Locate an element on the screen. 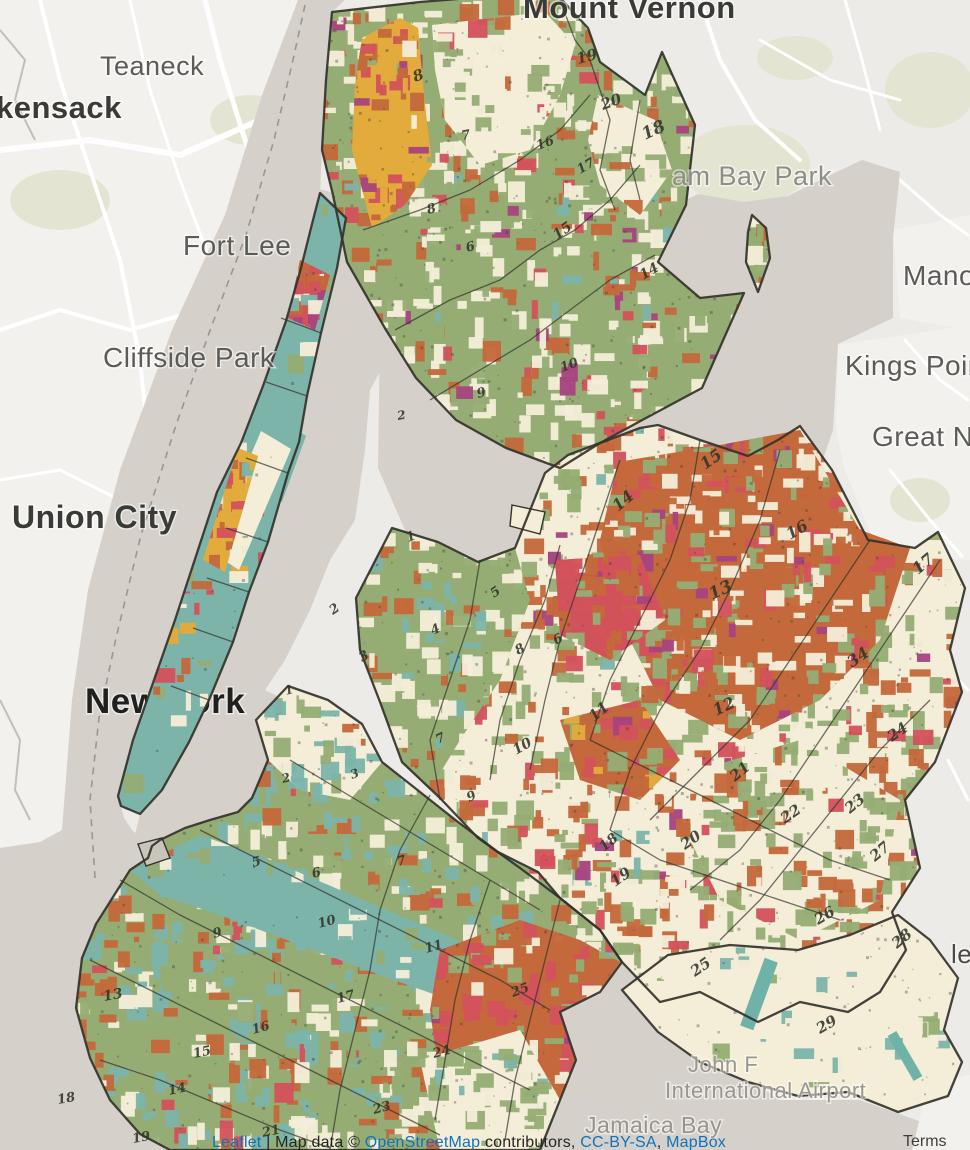  attribution-comma: , is located at coordinates (661, 1142).